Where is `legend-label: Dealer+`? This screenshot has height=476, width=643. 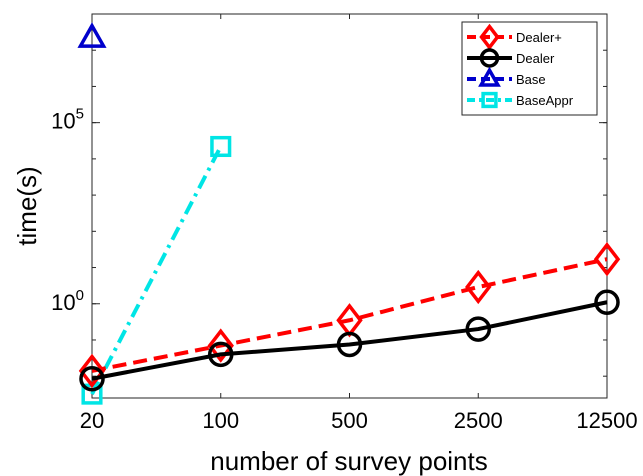 legend-label: Dealer+ is located at coordinates (539, 37).